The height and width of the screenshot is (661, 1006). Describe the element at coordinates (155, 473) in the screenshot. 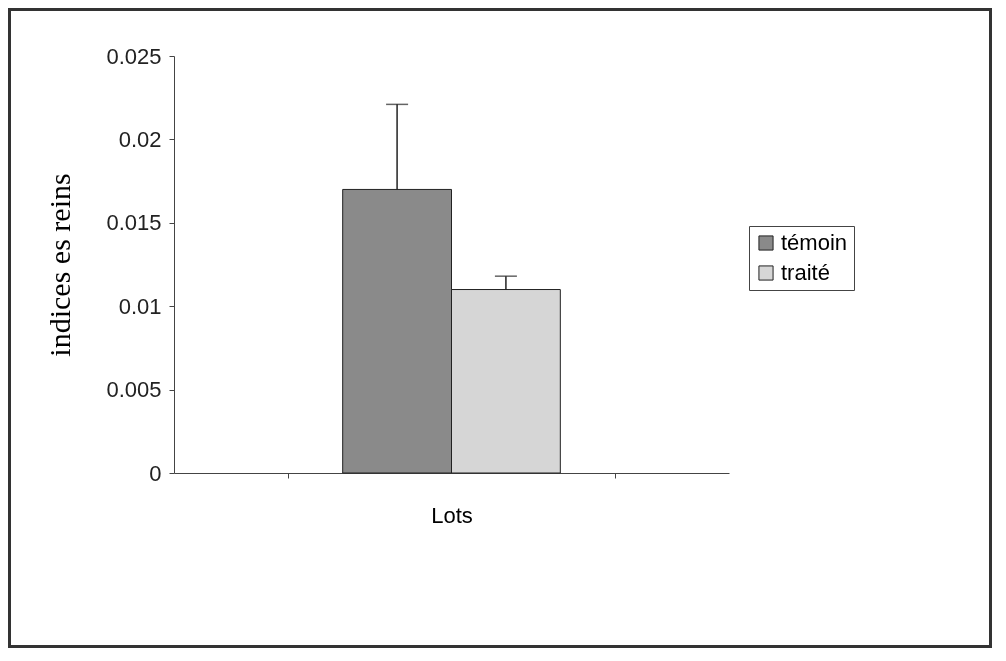

I see `y-tick-label: 0` at that location.